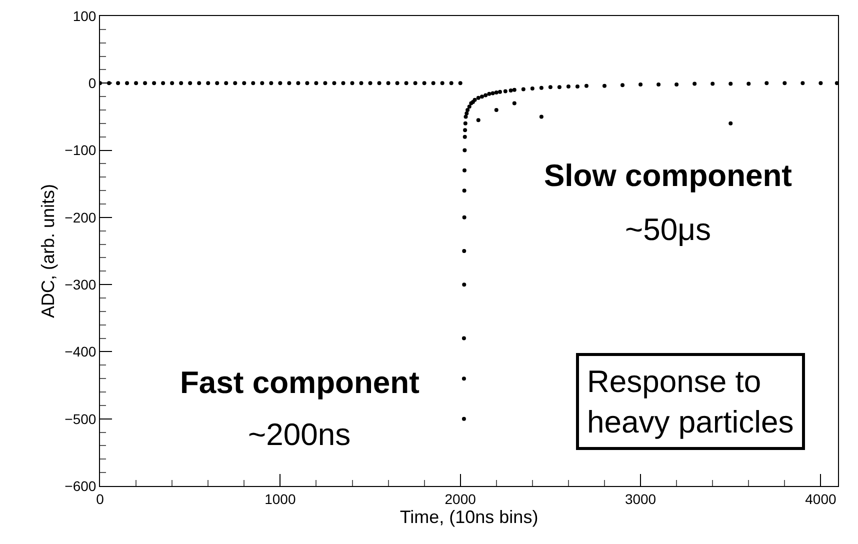 Image resolution: width=858 pixels, height=544 pixels. I want to click on annotation: ~50μs, so click(668, 229).